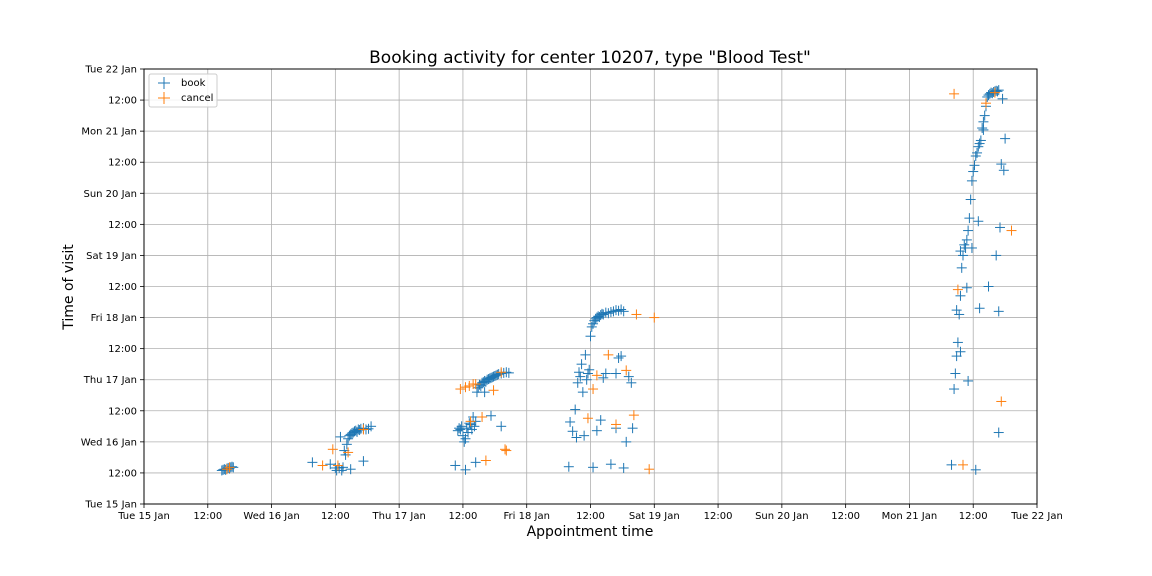 This screenshot has width=1152, height=576. I want to click on y-tick-label: Thu 17 Jan, so click(110, 380).